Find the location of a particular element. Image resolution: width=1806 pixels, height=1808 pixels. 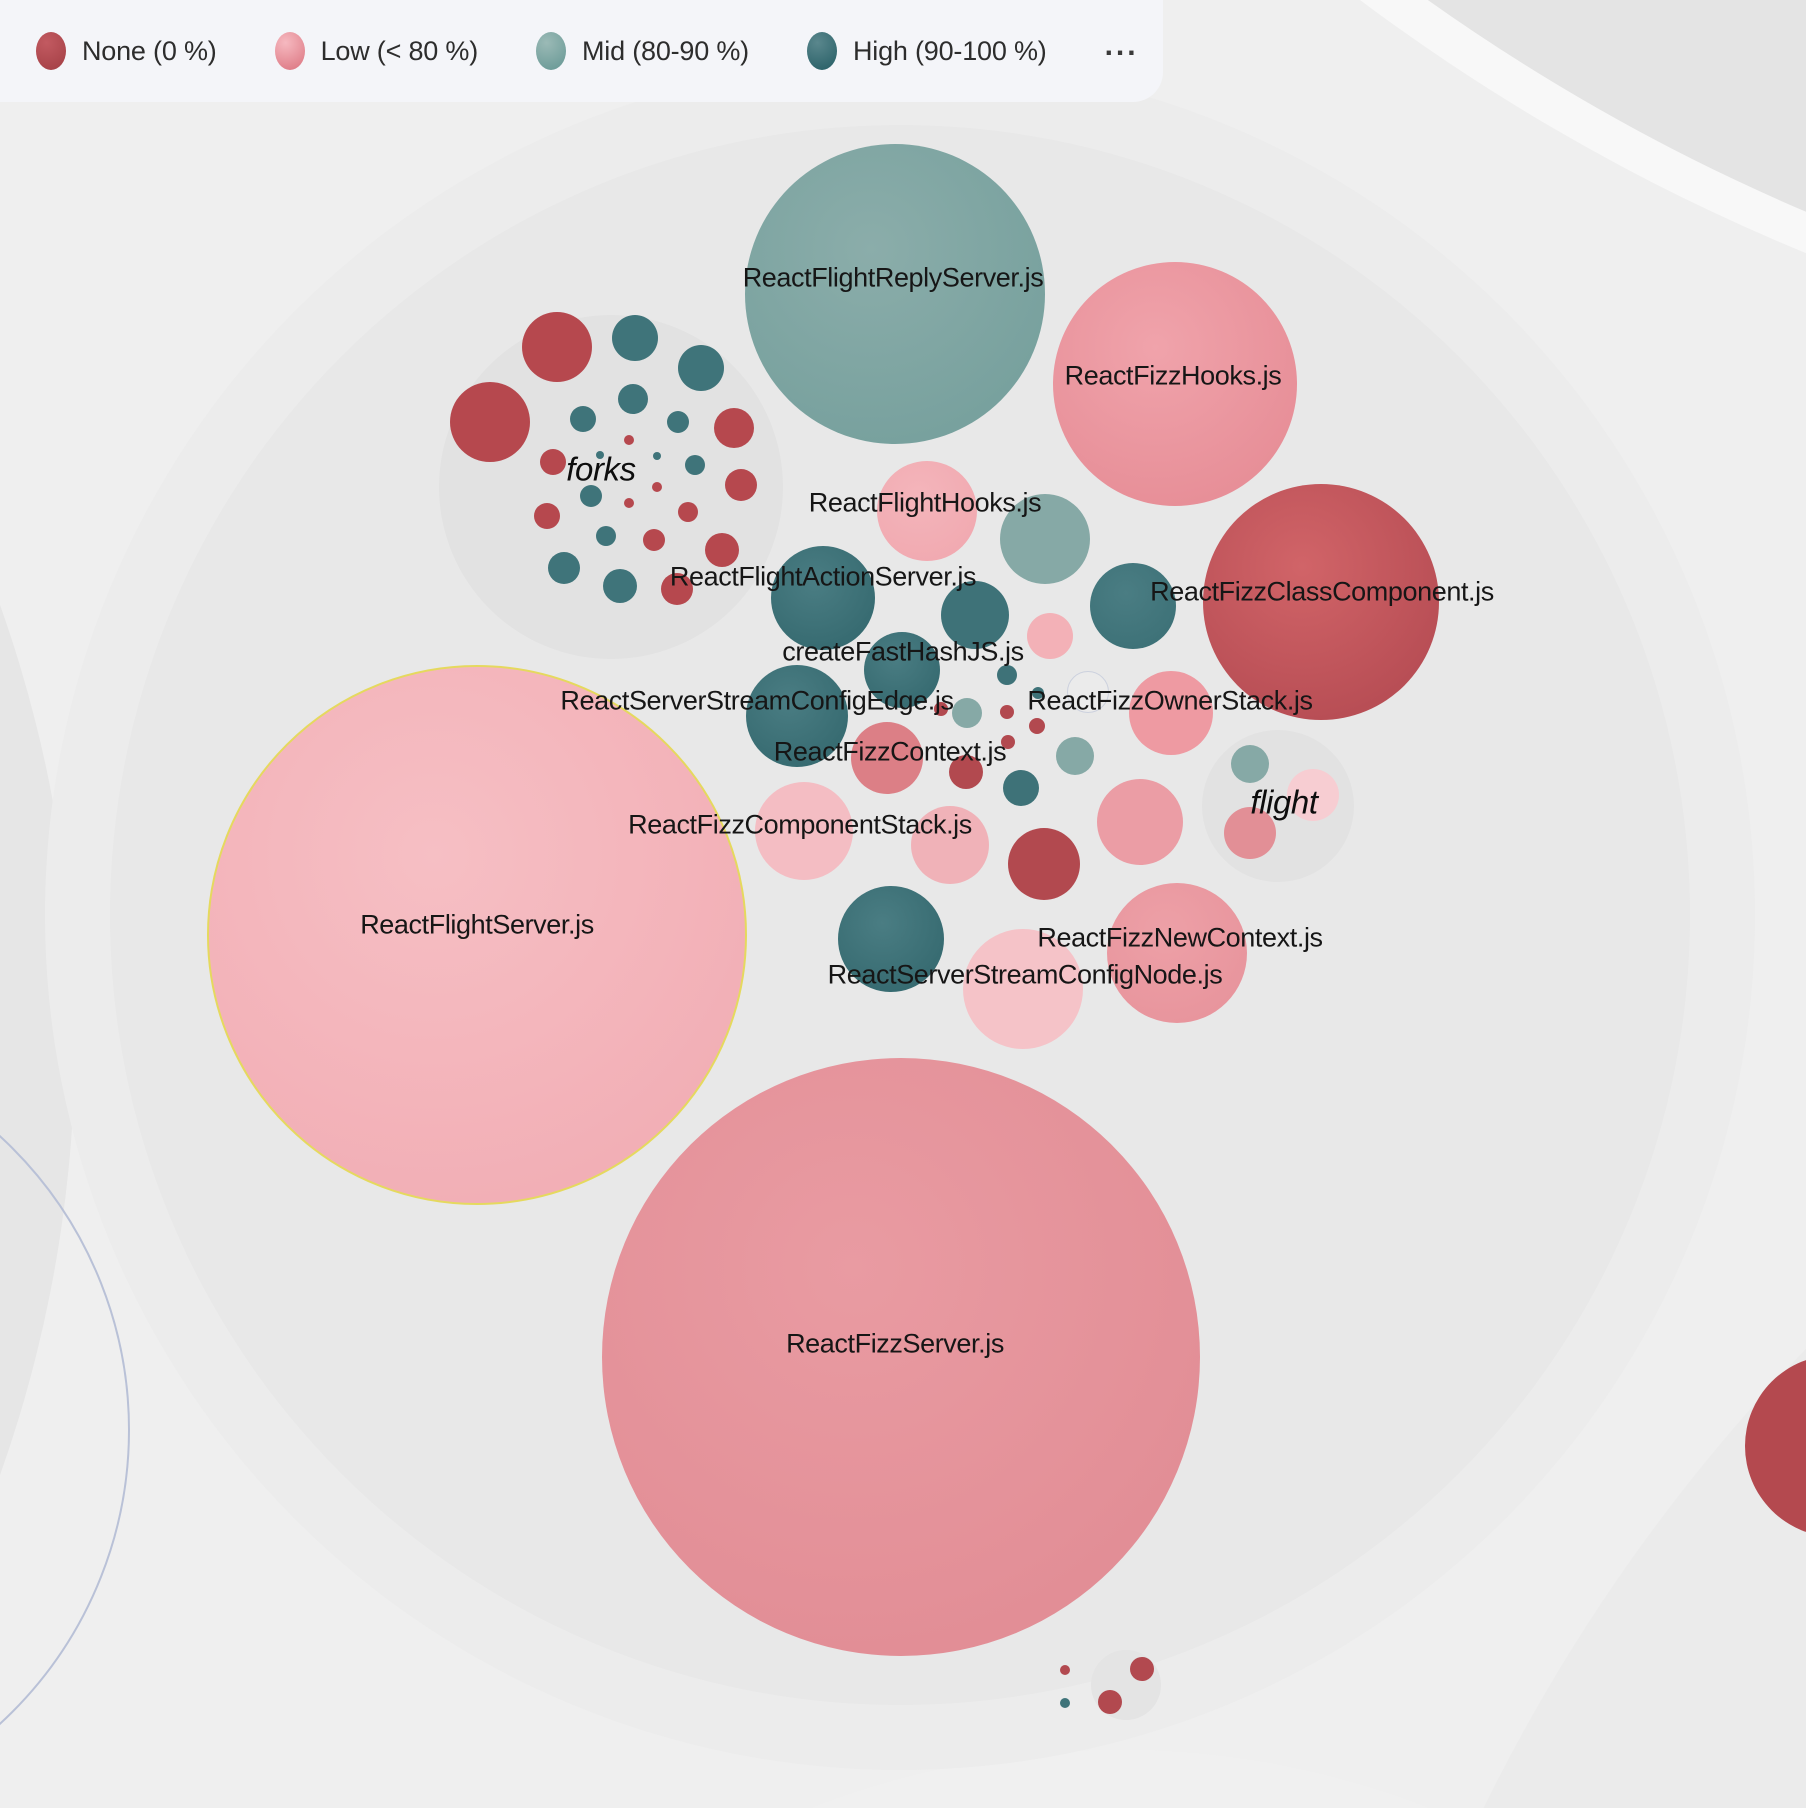

bubble-sage-a is located at coordinates (1045, 539).